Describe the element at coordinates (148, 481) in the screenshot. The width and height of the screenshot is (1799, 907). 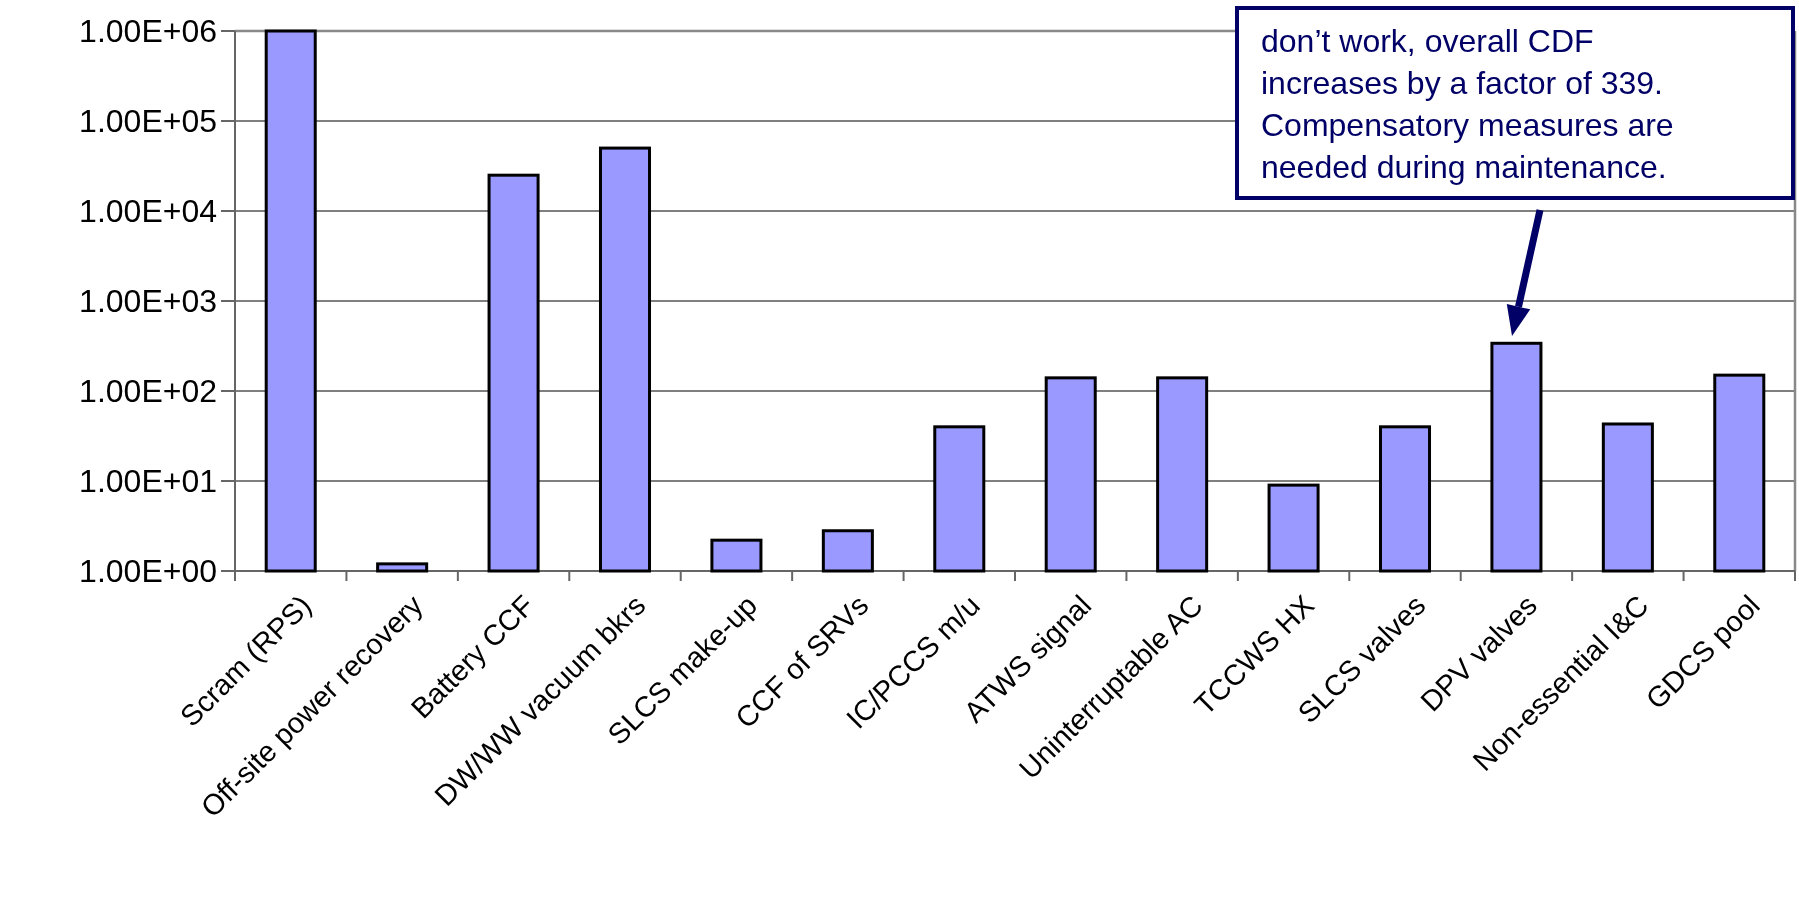
I see `y-tick-label: 1.00E+01` at that location.